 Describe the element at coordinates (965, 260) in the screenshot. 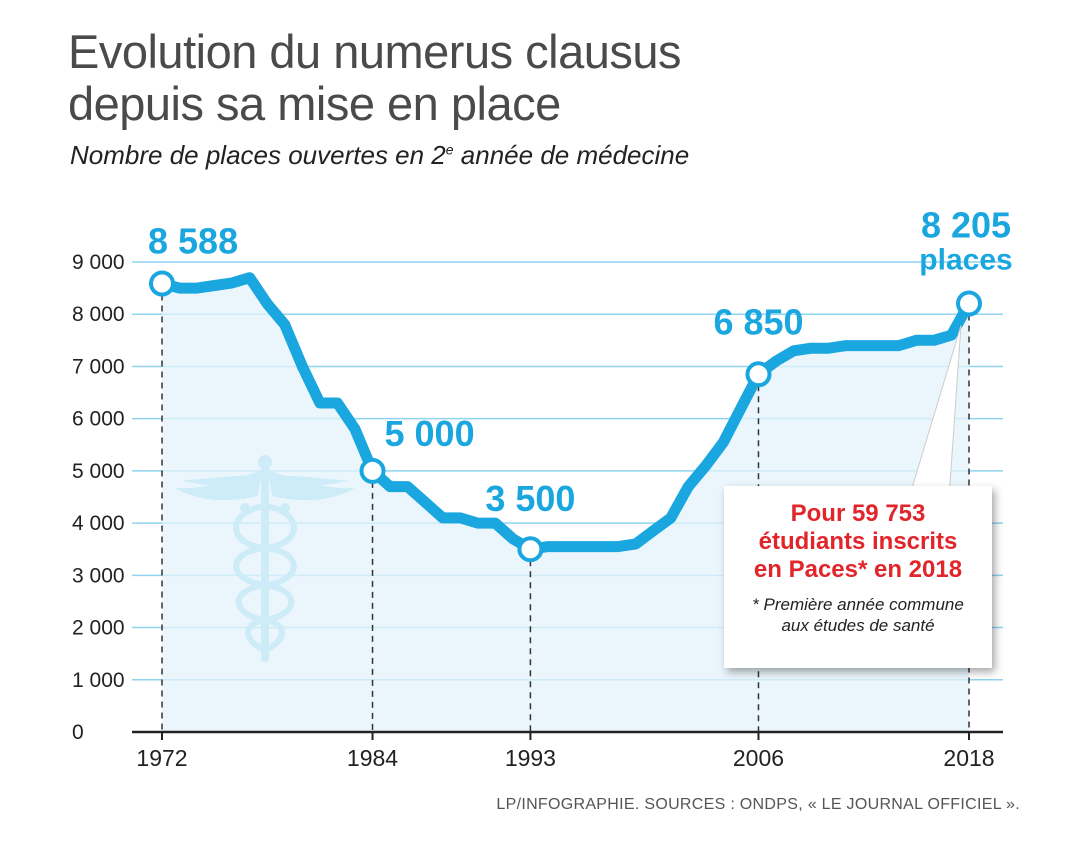

I see `data-label-unit: places` at that location.